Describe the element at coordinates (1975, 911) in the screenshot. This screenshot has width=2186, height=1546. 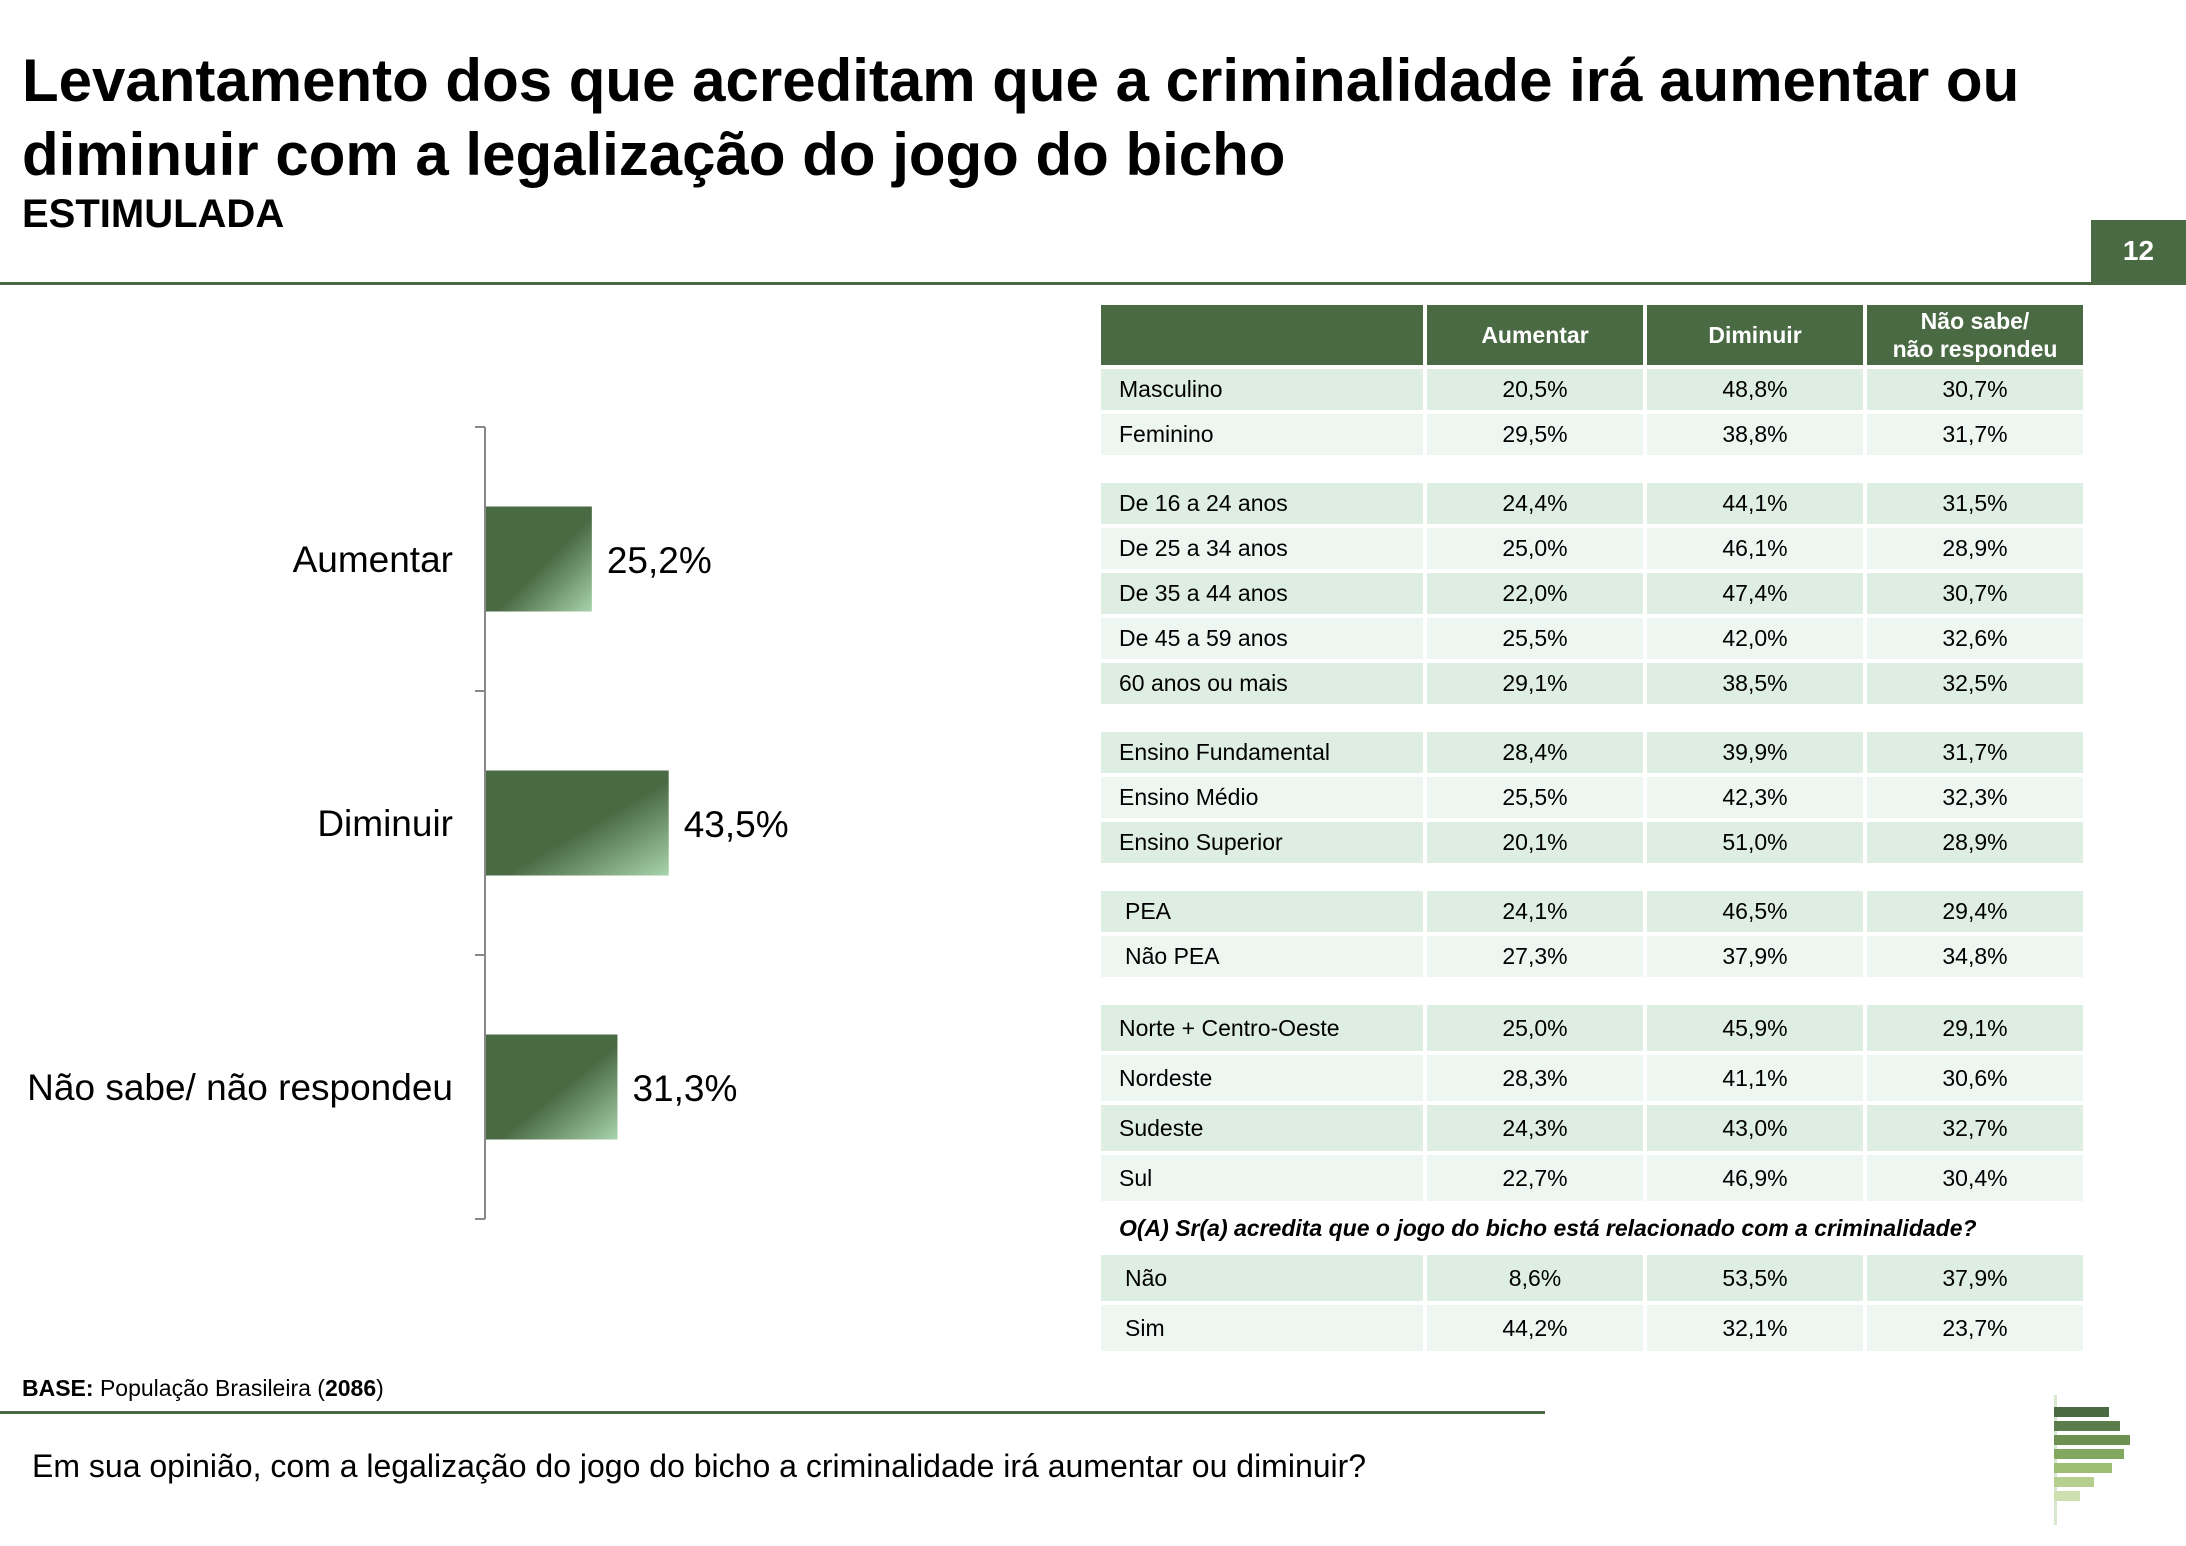
I see `table-cell: 29,4%` at that location.